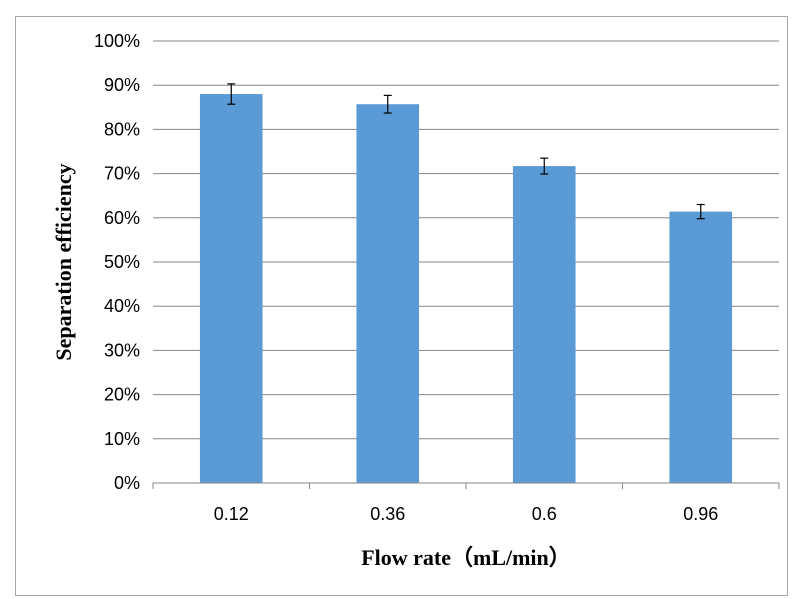  What do you see at coordinates (231, 514) in the screenshot?
I see `x-tick-label: 0.12` at bounding box center [231, 514].